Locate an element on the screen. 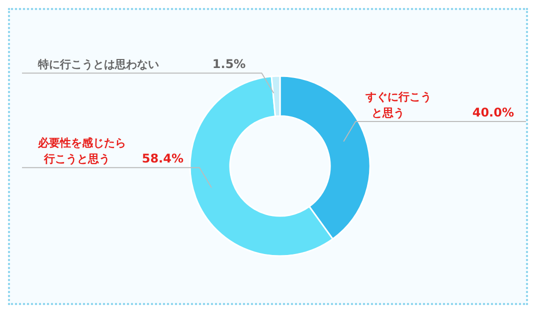 The width and height of the screenshot is (536, 313). data-label: 1.5% is located at coordinates (229, 64).